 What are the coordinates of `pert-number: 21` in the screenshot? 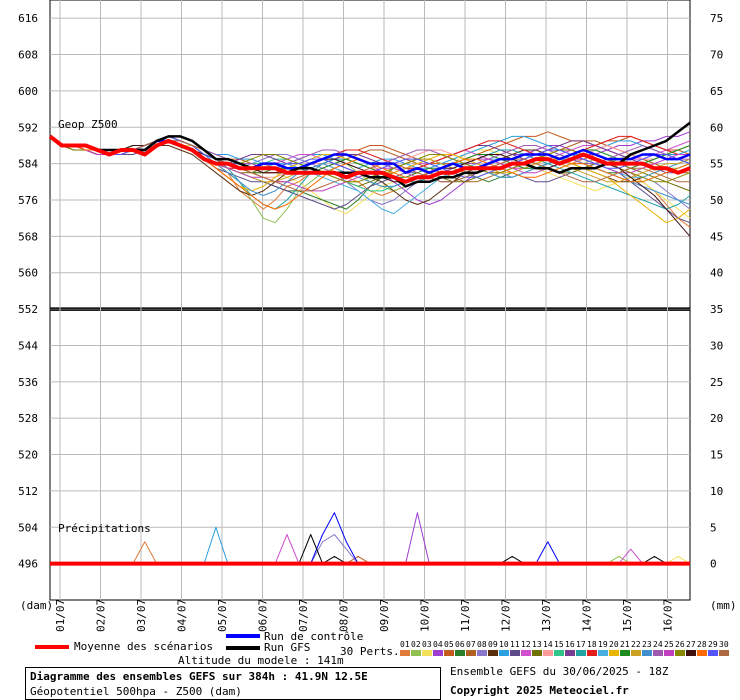 It's located at (625, 644).